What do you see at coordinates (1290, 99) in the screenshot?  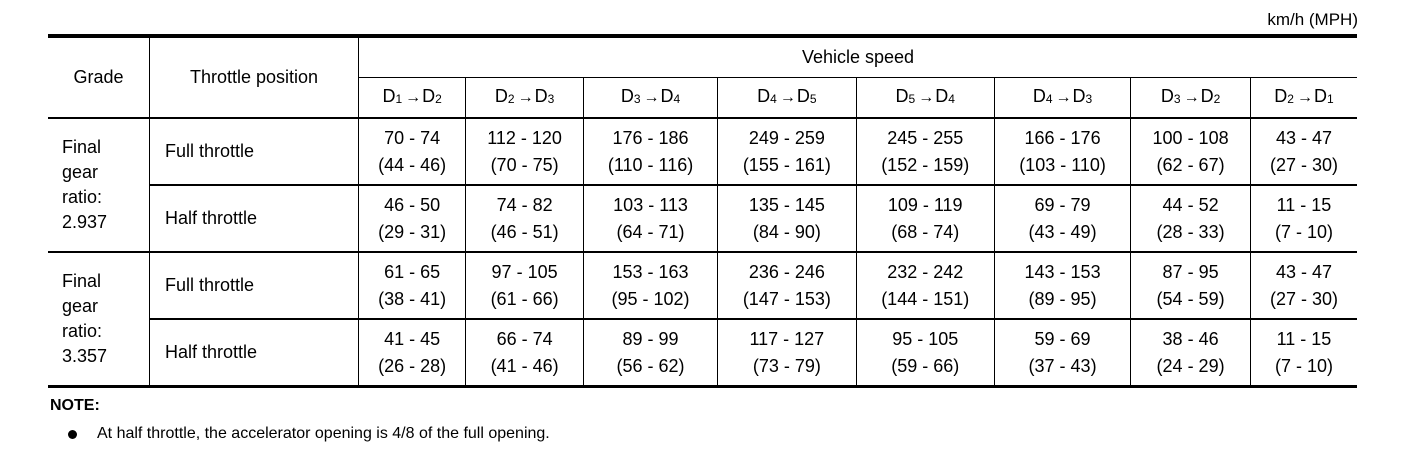 I see `shift-from-gear: 2` at bounding box center [1290, 99].